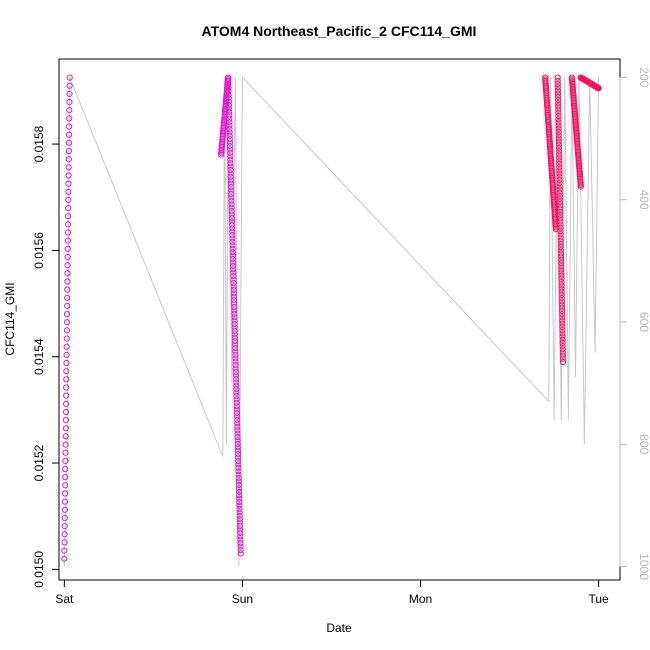 This screenshot has height=650, width=650. I want to click on right-tick-label: 1000, so click(643, 566).